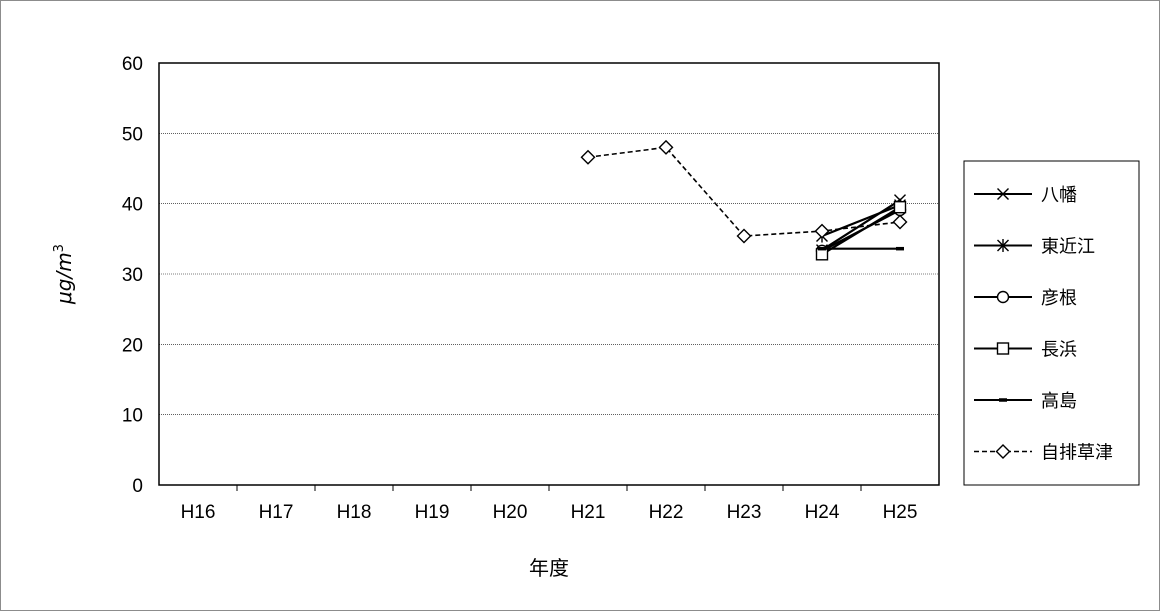 This screenshot has width=1160, height=612. I want to click on y-tick-label: 50, so click(132, 134).